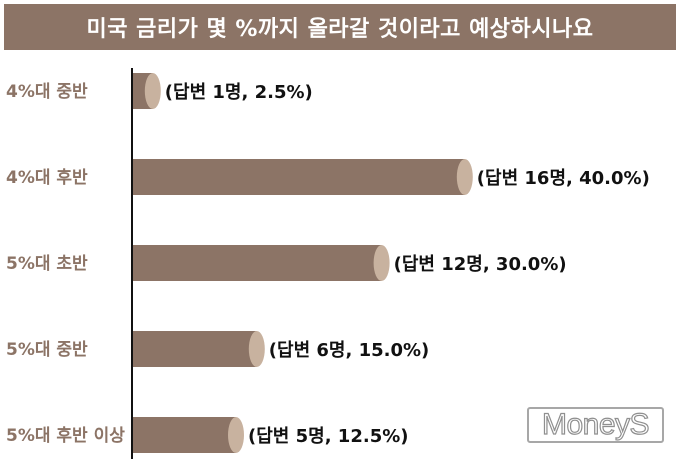 The height and width of the screenshot is (461, 680). What do you see at coordinates (328, 436) in the screenshot?
I see `data-label: (답변 5명, 12.5%)` at bounding box center [328, 436].